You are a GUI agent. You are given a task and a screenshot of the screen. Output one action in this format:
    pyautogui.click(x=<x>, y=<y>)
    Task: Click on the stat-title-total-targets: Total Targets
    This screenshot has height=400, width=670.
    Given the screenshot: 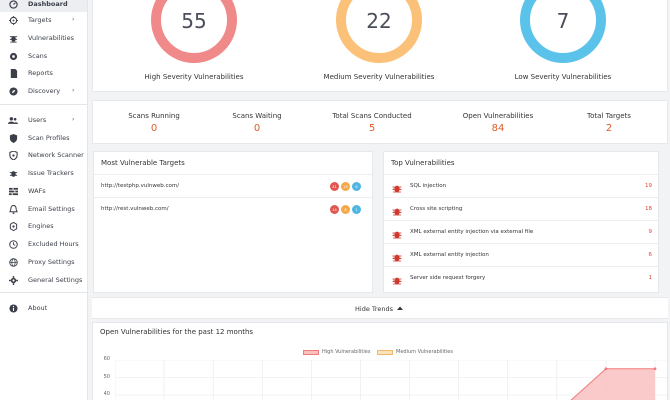 What is the action you would take?
    pyautogui.click(x=609, y=116)
    